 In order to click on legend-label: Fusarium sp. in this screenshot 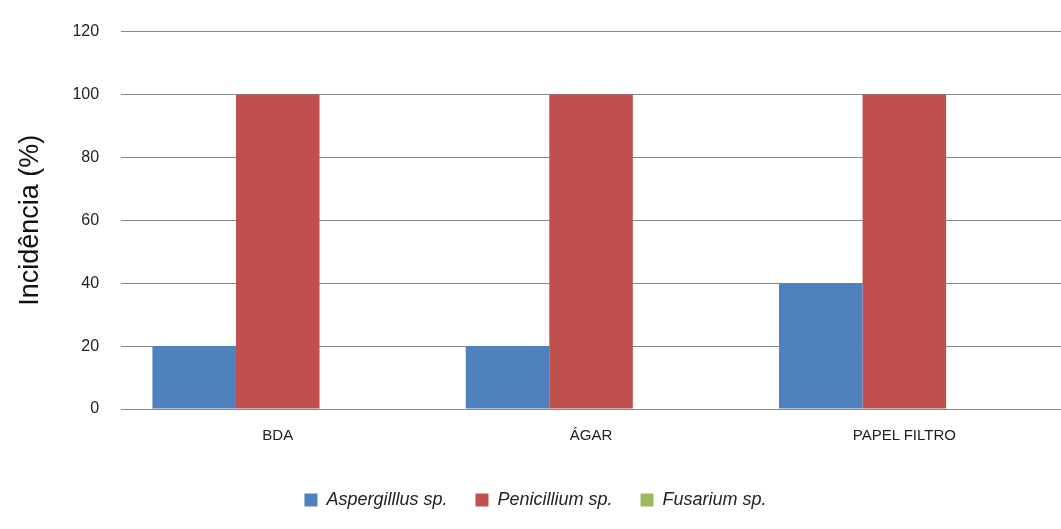, I will do `click(714, 499)`.